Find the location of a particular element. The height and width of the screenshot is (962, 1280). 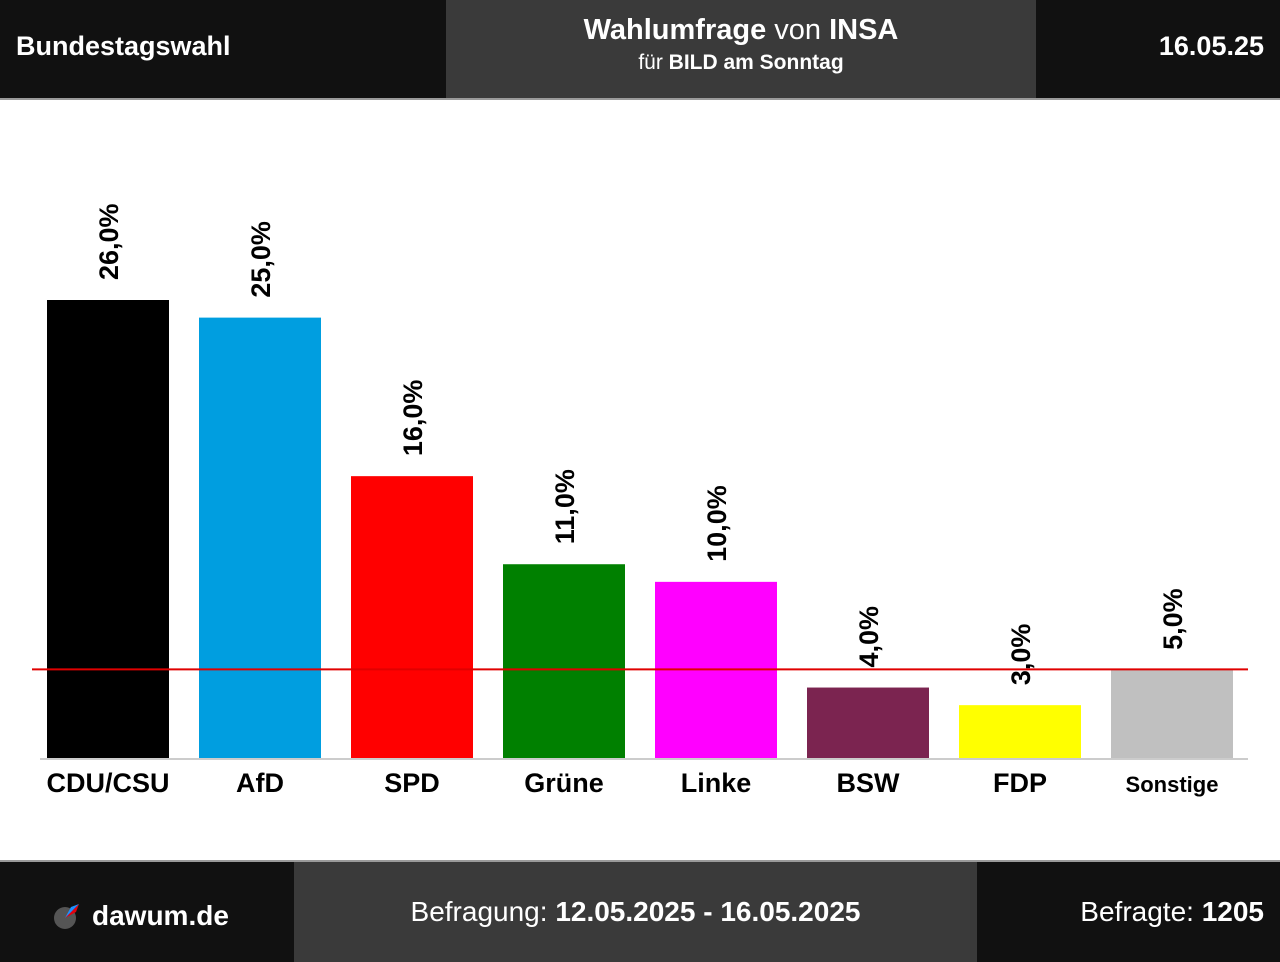

bar-fdp is located at coordinates (1020, 731).